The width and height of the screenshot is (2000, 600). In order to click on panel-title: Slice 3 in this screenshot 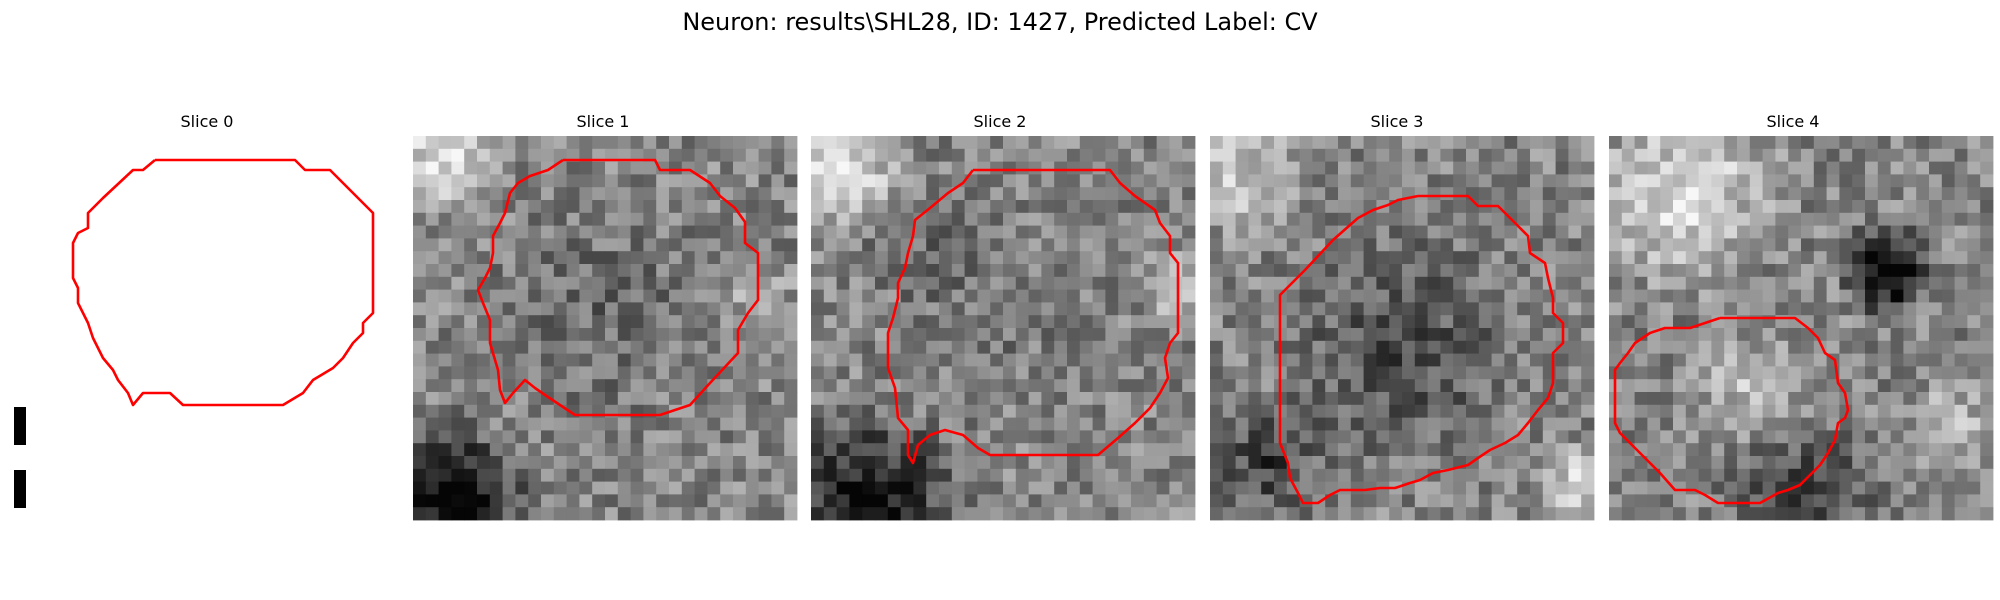, I will do `click(1397, 121)`.